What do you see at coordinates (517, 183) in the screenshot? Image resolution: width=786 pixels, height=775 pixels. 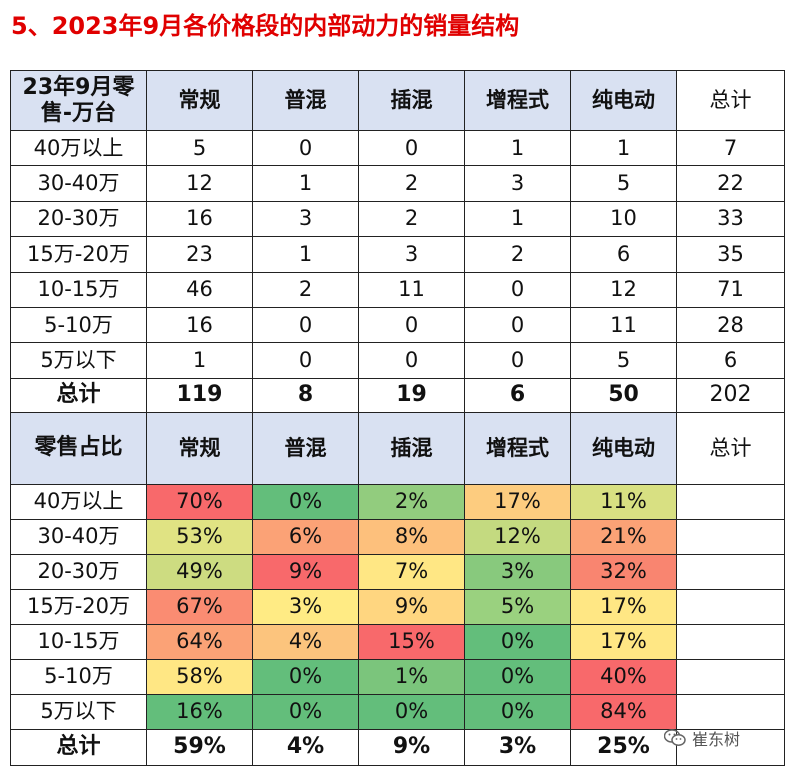 I see `sales-value-cell: 3` at bounding box center [517, 183].